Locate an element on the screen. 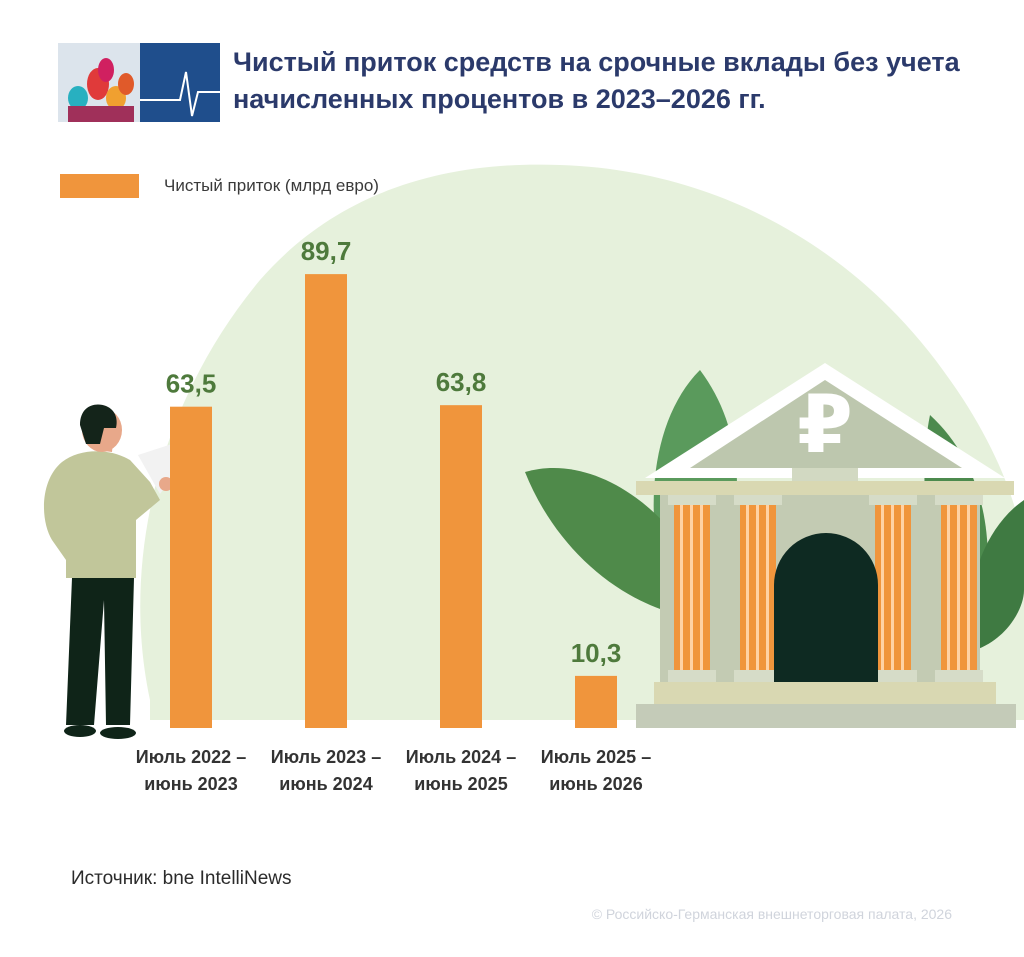  ruble-icon: ₽ is located at coordinates (825, 424).